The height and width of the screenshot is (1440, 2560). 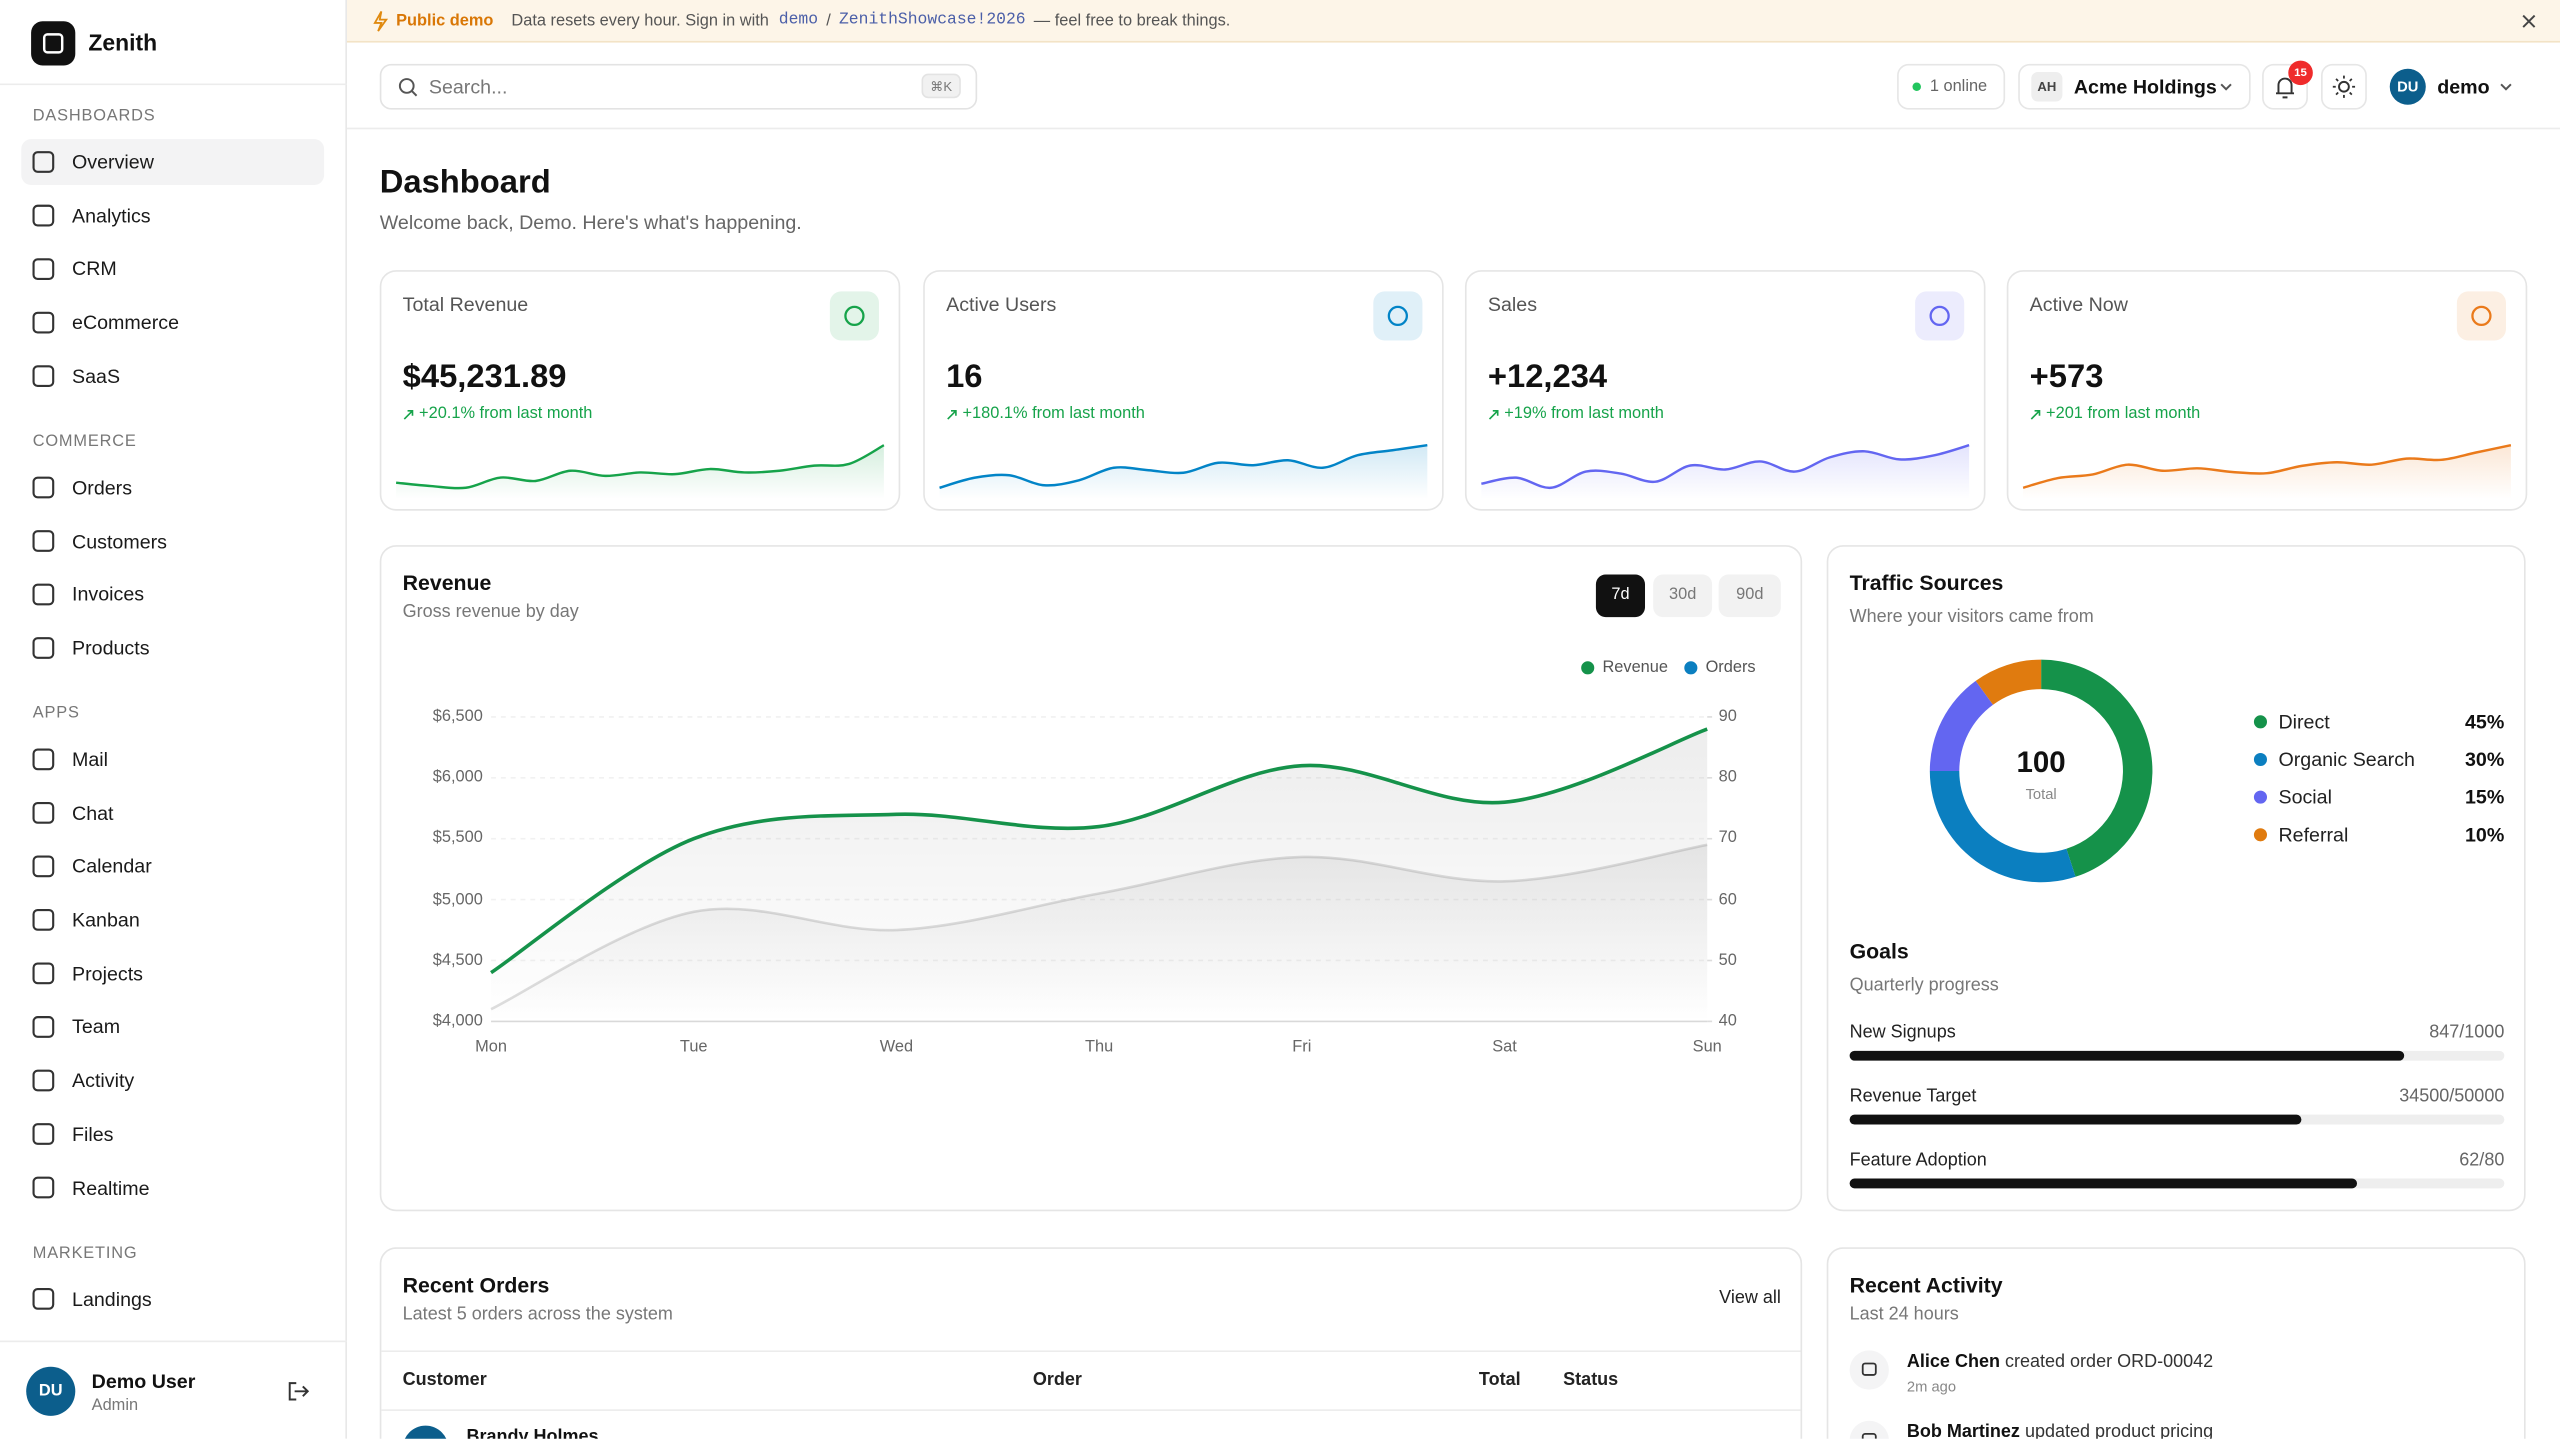 I want to click on user-initials: DU, so click(x=50, y=1391).